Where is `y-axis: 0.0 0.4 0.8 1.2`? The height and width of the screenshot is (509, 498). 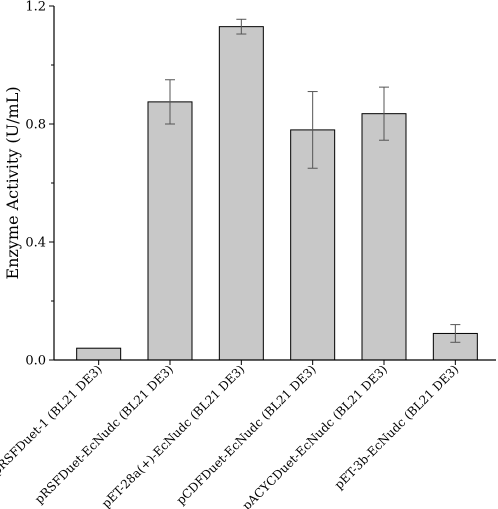 y-axis: 0.0 0.4 0.8 1.2 is located at coordinates (39, 184).